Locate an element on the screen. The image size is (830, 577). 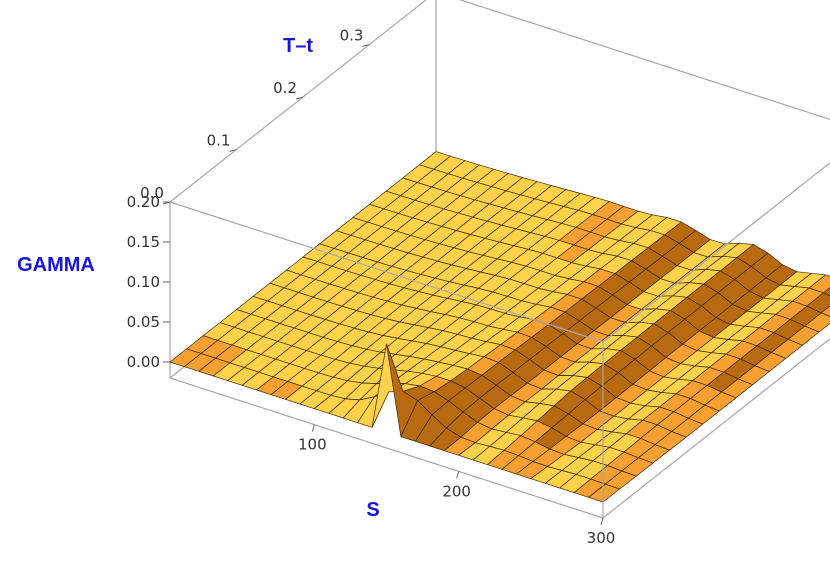
z-tick-label: 0.15 is located at coordinates (143, 242).